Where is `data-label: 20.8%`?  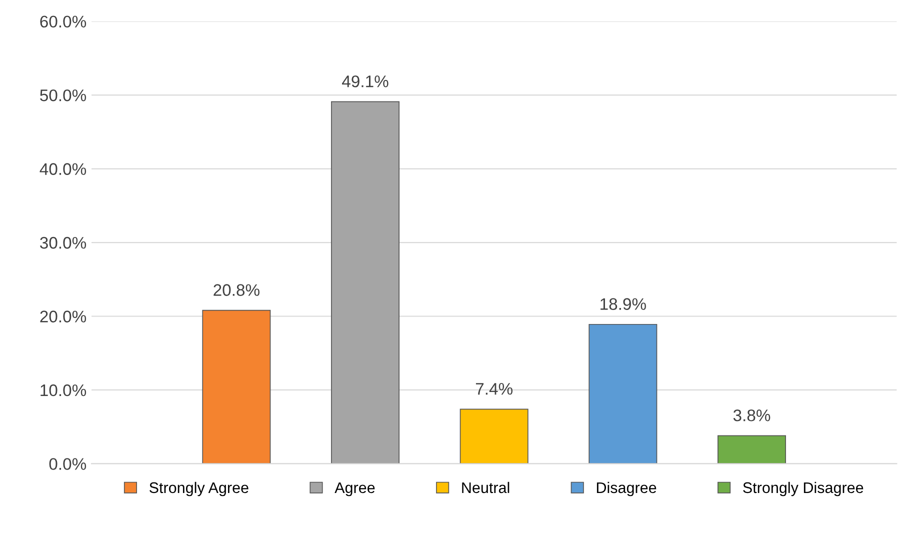 data-label: 20.8% is located at coordinates (237, 290).